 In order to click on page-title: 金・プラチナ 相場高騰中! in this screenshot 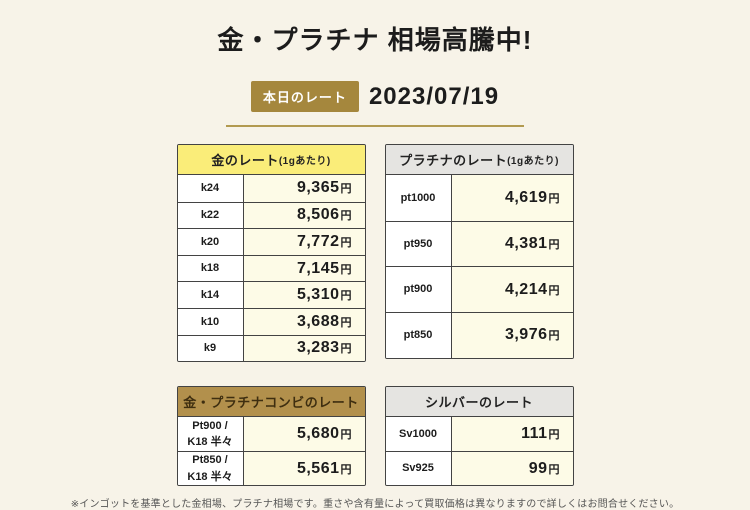, I will do `click(375, 40)`.